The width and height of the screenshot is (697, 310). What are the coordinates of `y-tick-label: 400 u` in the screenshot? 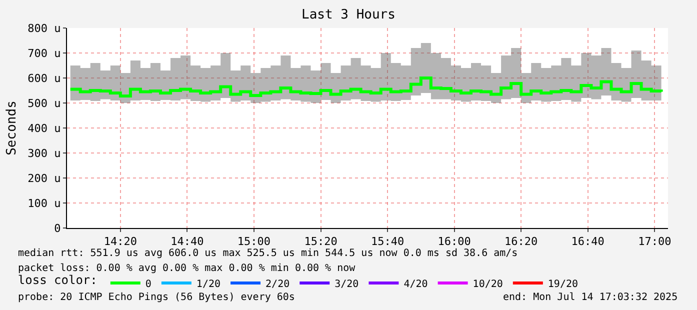 It's located at (44, 128).